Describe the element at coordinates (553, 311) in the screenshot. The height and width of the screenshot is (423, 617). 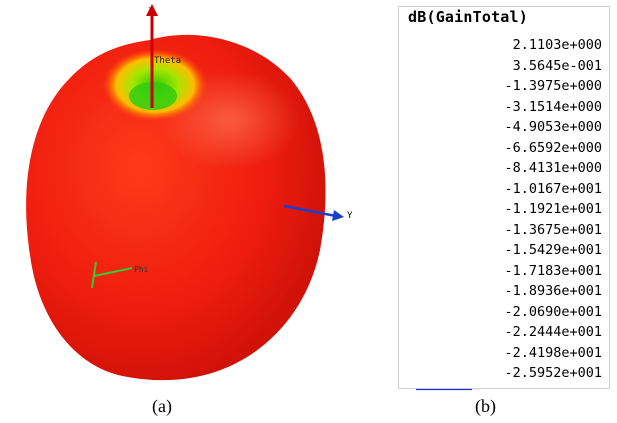
I see `legend-value-label: -2.0690e+001` at that location.